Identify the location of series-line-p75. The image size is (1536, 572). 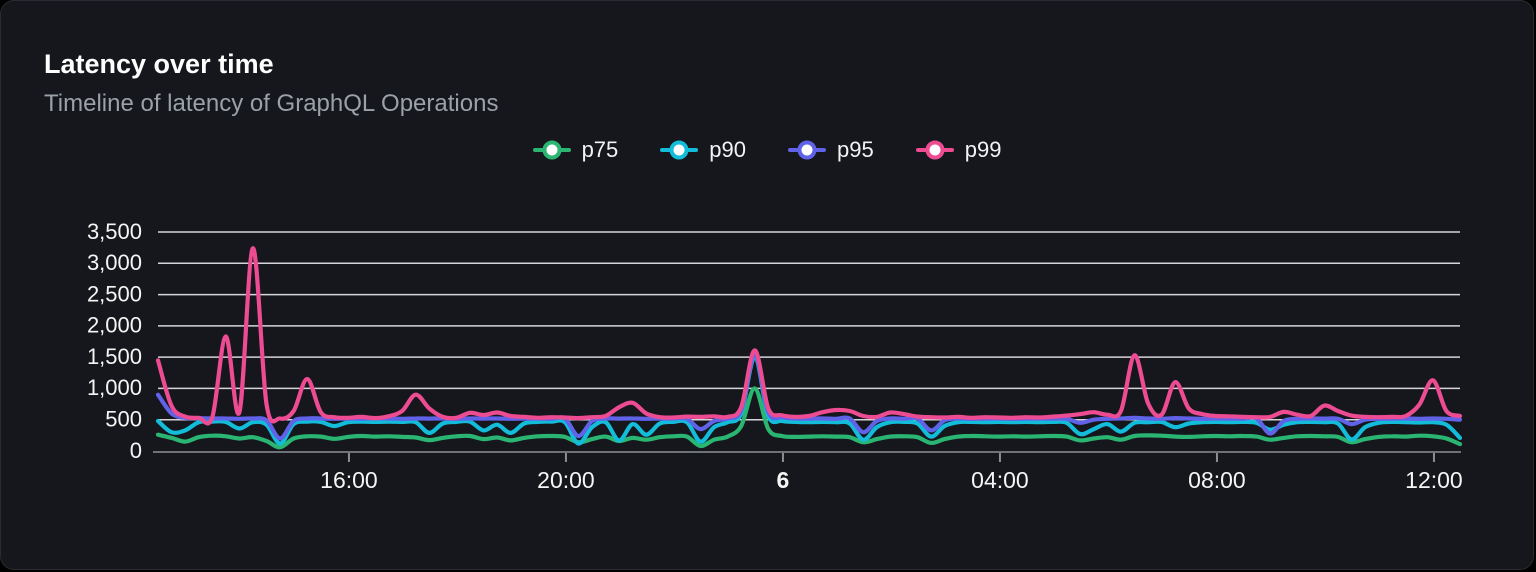
(809, 418).